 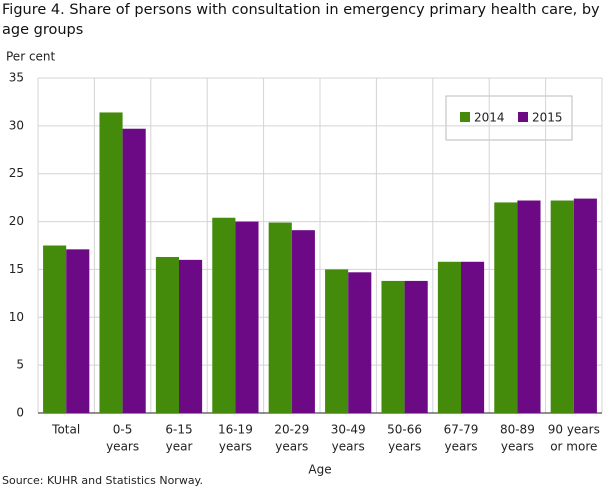 I want to click on y-tick-label: 20, so click(x=16, y=221).